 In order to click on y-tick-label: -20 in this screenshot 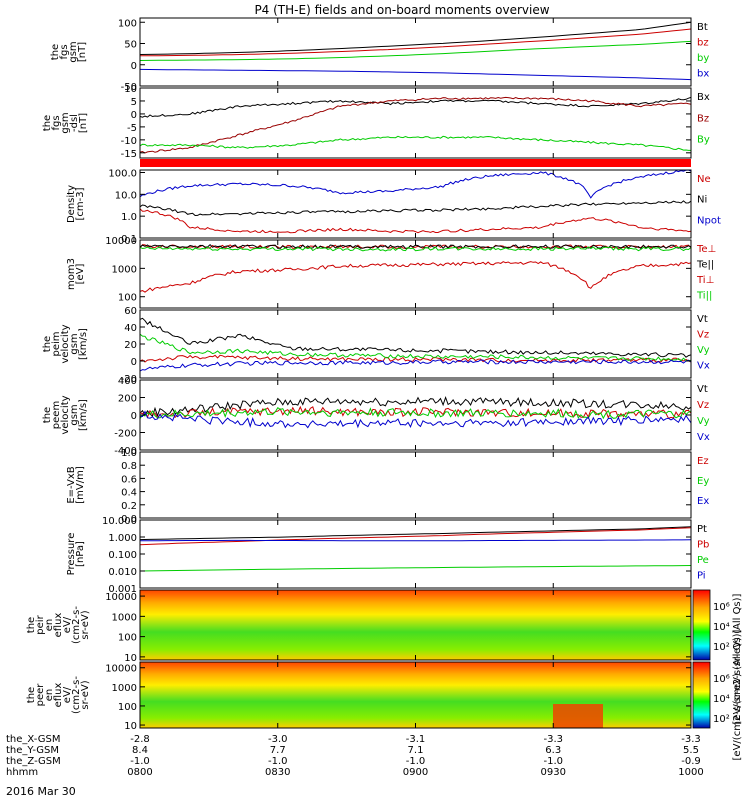, I will do `click(129, 379)`.